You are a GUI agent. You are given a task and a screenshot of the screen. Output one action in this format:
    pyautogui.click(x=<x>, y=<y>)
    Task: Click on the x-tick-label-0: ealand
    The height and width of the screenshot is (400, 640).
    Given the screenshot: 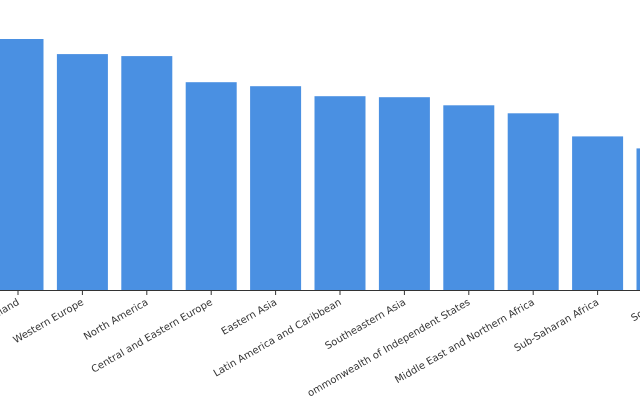 What is the action you would take?
    pyautogui.click(x=10, y=310)
    